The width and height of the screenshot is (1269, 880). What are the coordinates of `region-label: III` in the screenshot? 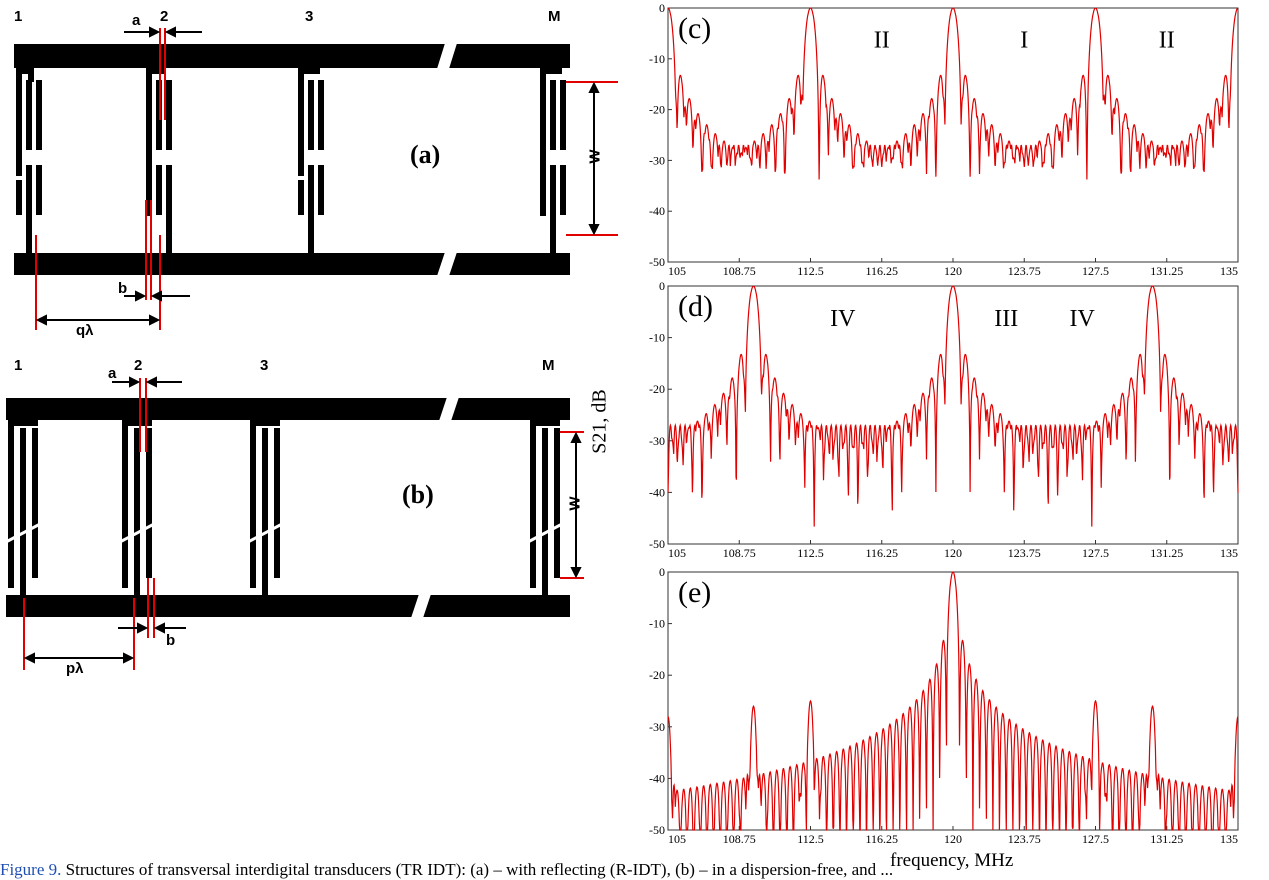 It's located at (1006, 319).